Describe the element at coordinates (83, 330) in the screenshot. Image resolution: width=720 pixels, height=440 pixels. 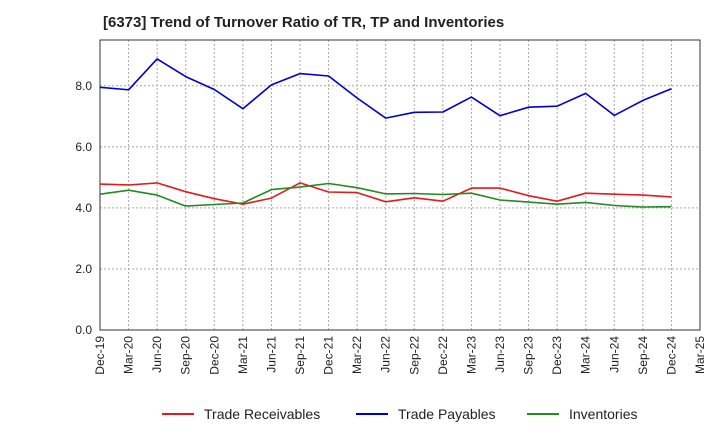
I see `y-tick-label: 0.0` at that location.